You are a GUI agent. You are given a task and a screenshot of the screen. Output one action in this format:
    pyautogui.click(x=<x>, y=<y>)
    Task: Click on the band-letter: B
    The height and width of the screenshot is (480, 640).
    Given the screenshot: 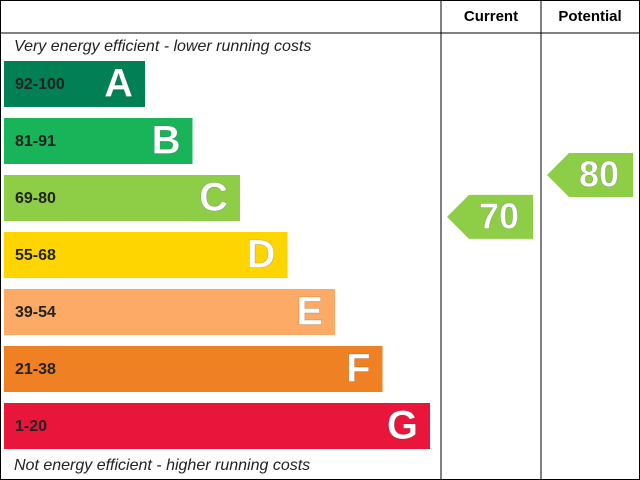 What is the action you would take?
    pyautogui.click(x=166, y=141)
    